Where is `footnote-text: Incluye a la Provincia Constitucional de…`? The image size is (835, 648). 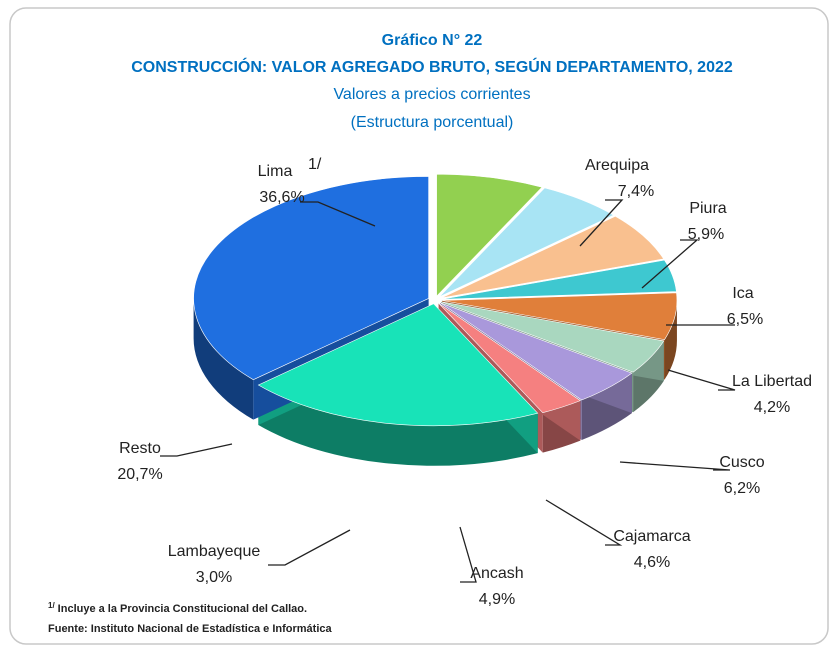
footnote-text: Incluye a la Provincia Constitucional de… is located at coordinates (182, 609).